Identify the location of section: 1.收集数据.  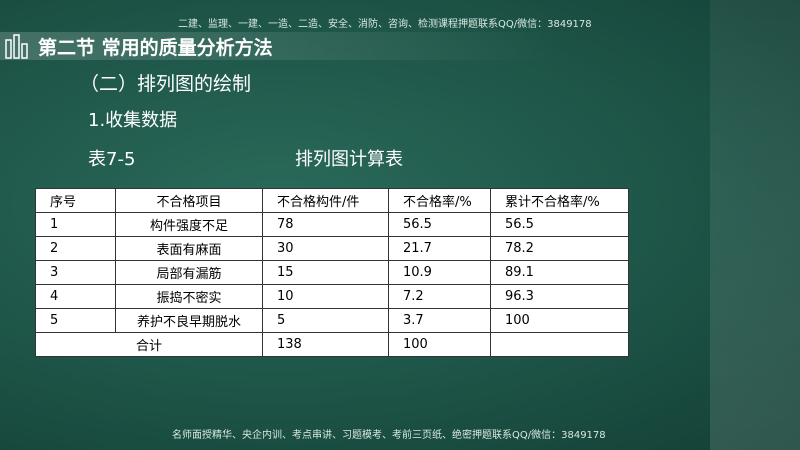
(133, 120).